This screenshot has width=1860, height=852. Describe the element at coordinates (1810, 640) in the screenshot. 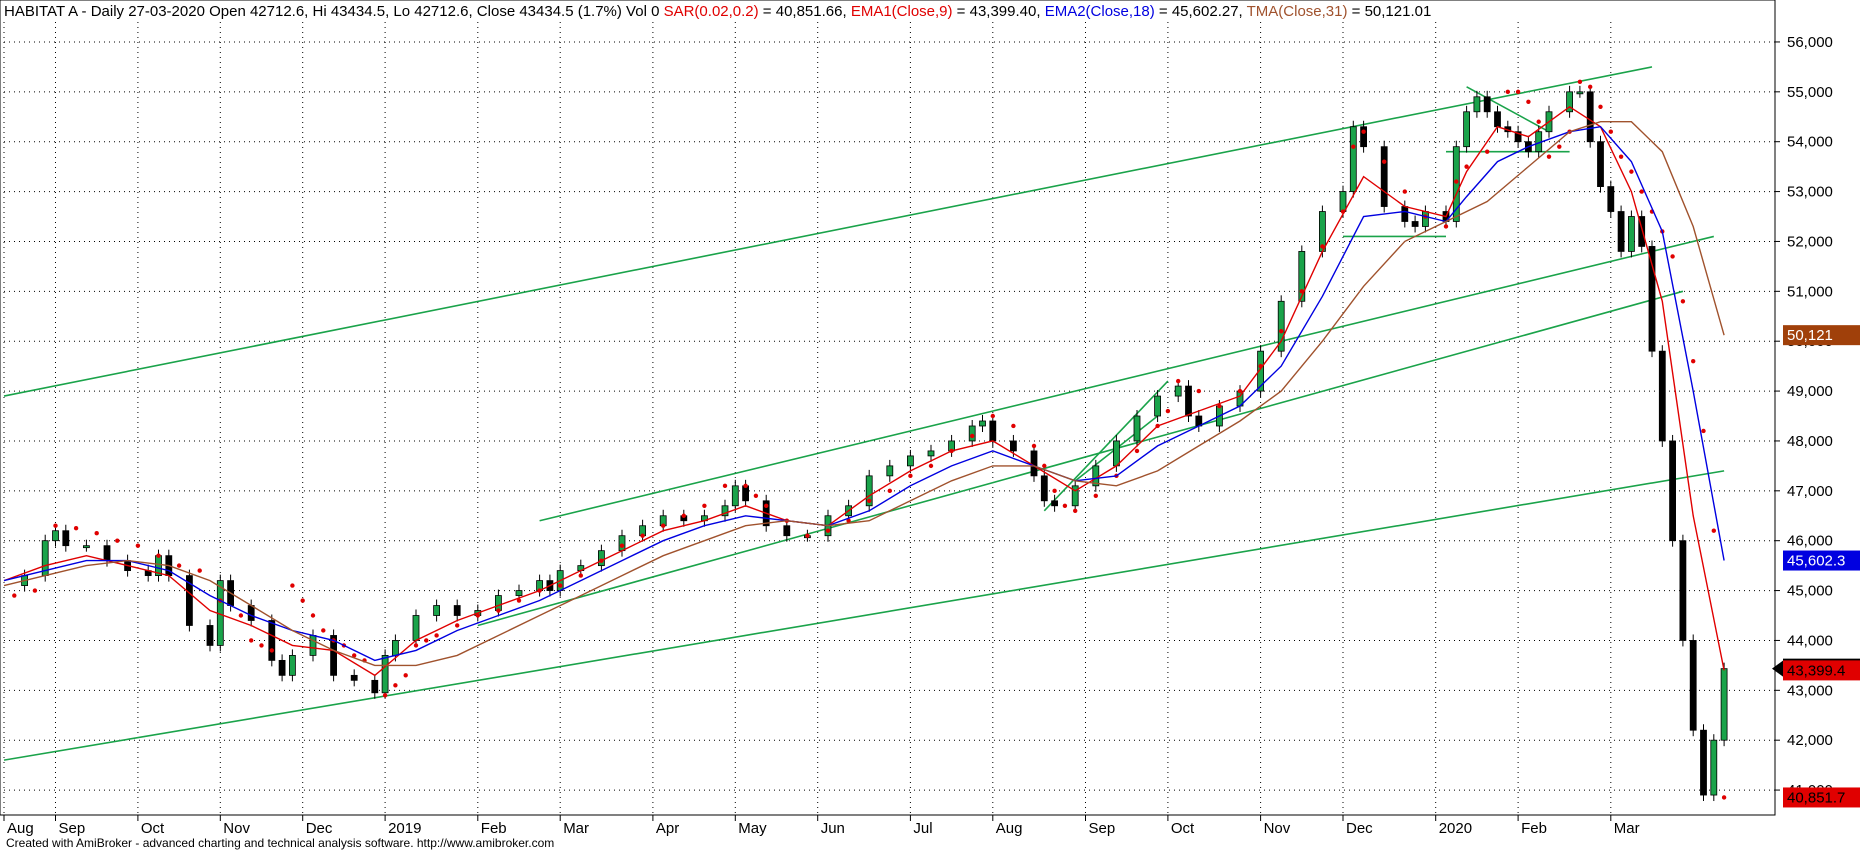

I see `y-tick-label: 44,000` at that location.